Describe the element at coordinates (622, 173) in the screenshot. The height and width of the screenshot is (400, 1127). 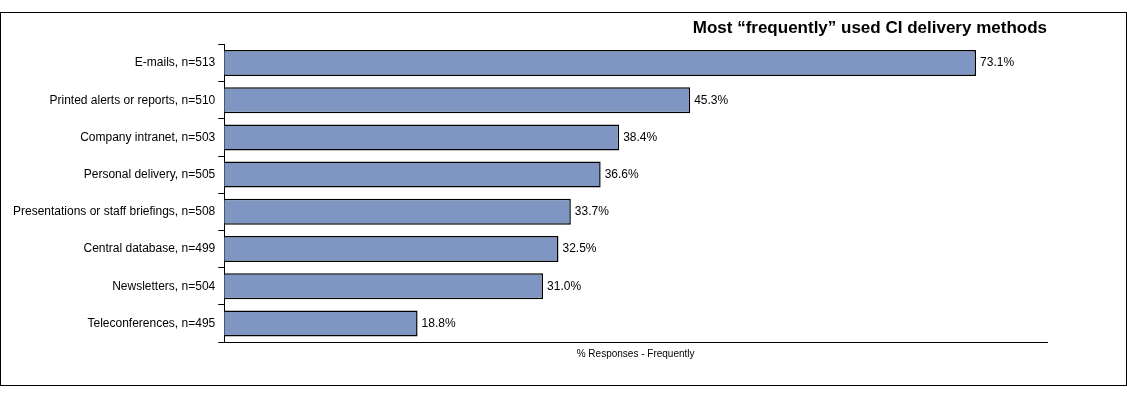
I see `data-label: 36.6%` at that location.